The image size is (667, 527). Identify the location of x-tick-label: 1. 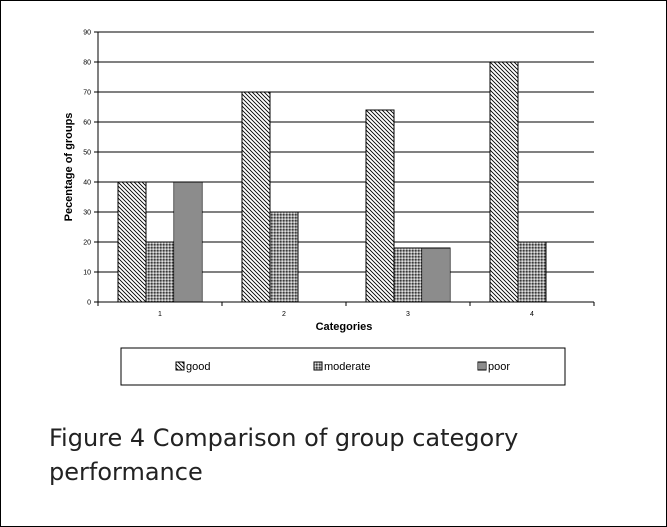
(160, 314).